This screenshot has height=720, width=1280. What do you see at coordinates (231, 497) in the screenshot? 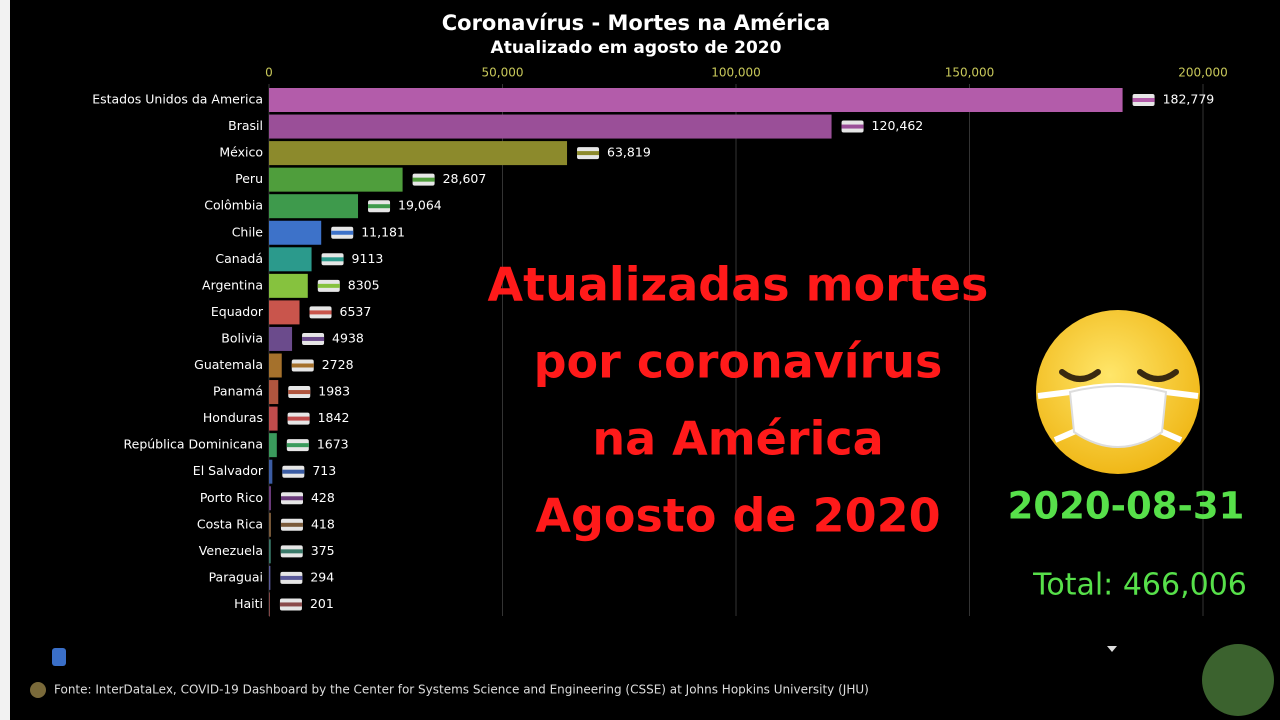
I see `y-tick-label: Porto Rico` at bounding box center [231, 497].